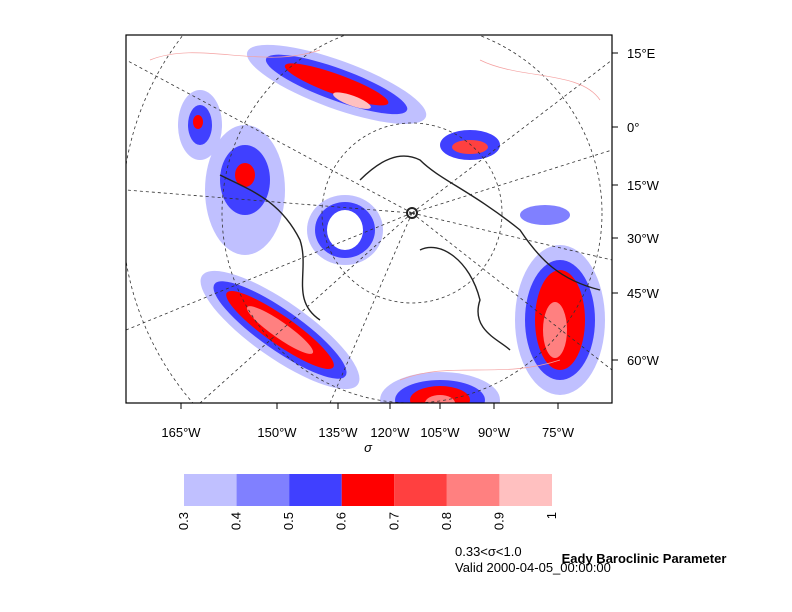  I want to click on x-label: σ, so click(368, 447).